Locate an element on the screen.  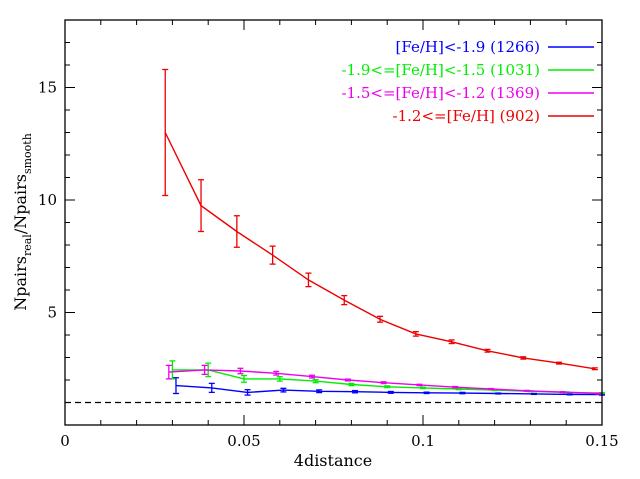
series-line is located at coordinates (387, 381).